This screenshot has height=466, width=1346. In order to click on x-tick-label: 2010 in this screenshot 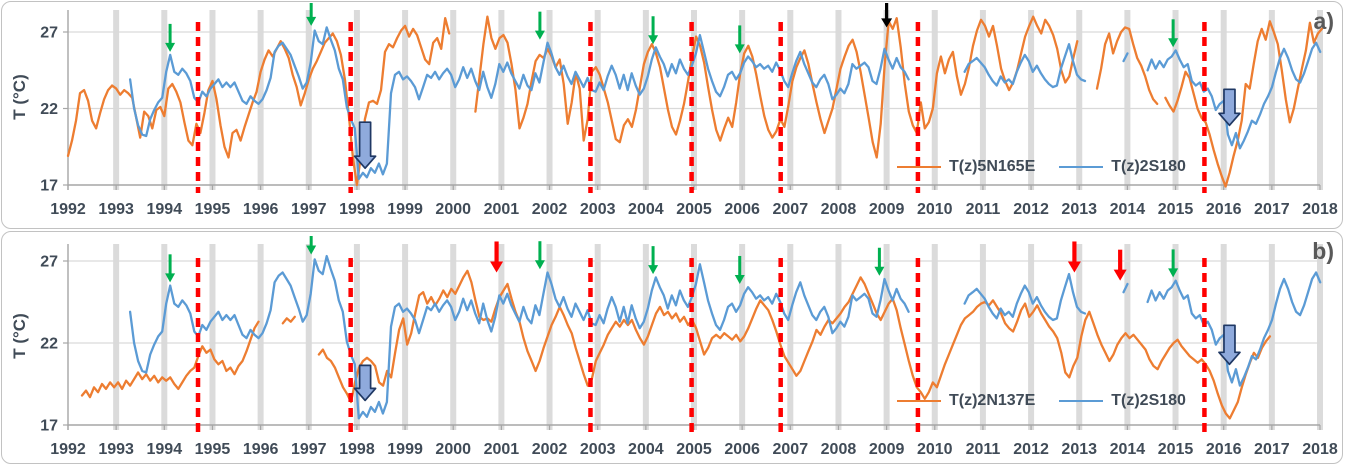, I will do `click(935, 449)`.